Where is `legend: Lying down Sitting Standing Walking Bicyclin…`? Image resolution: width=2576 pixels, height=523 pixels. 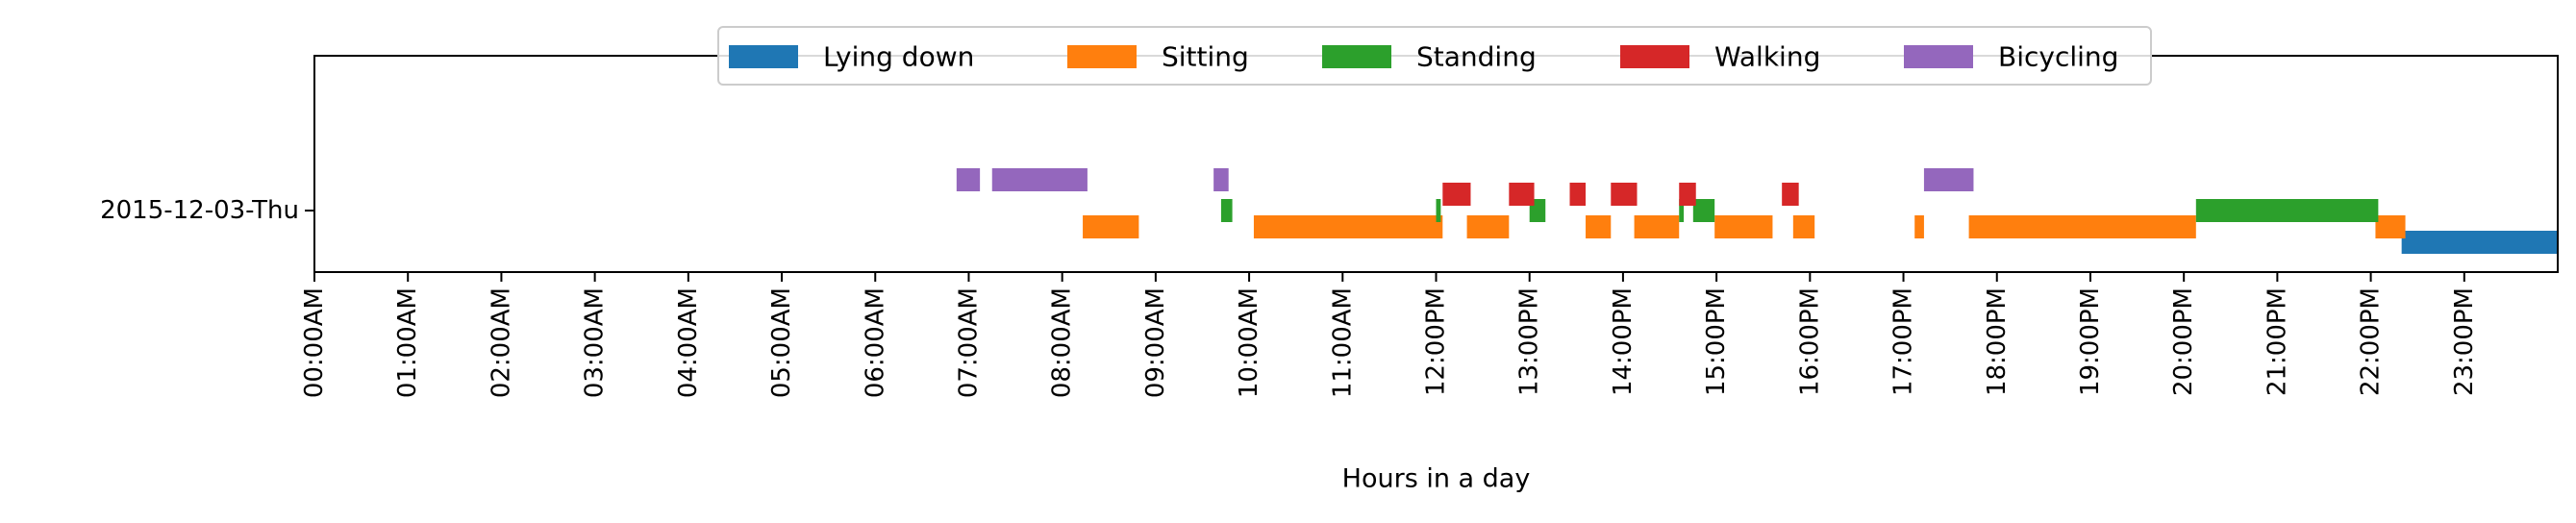 legend: Lying down Sitting Standing Walking Bicyclin… is located at coordinates (1434, 56).